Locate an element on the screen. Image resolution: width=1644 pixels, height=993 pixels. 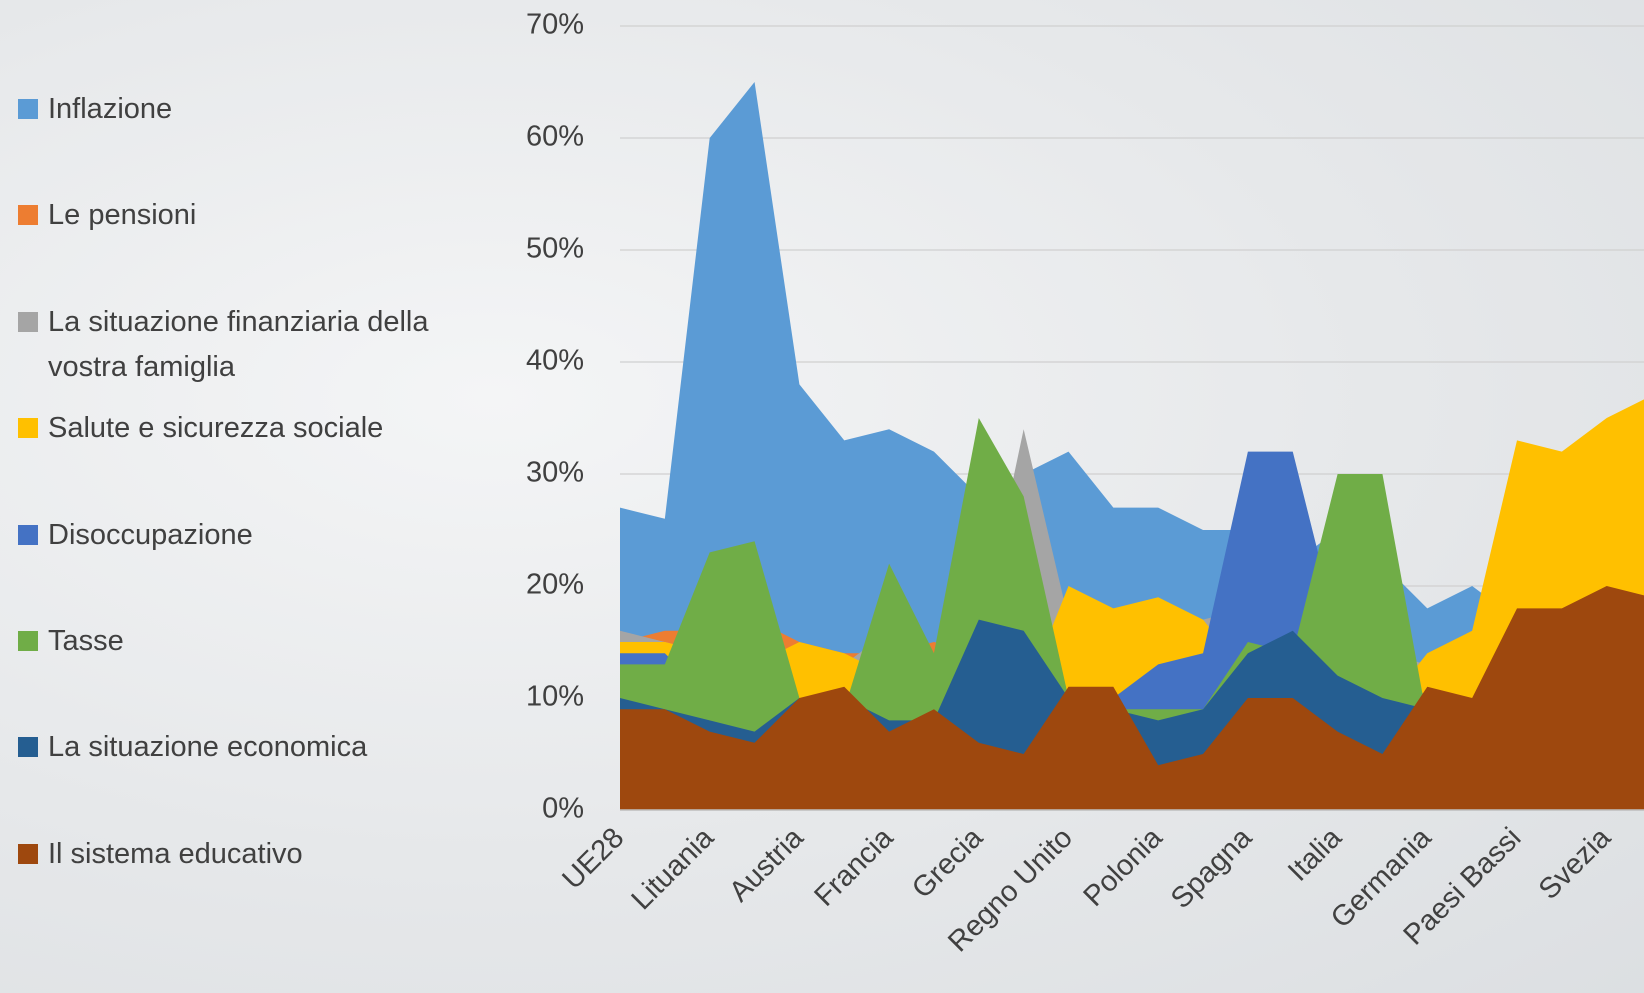
x-tick-label: Grecia is located at coordinates (948, 863).